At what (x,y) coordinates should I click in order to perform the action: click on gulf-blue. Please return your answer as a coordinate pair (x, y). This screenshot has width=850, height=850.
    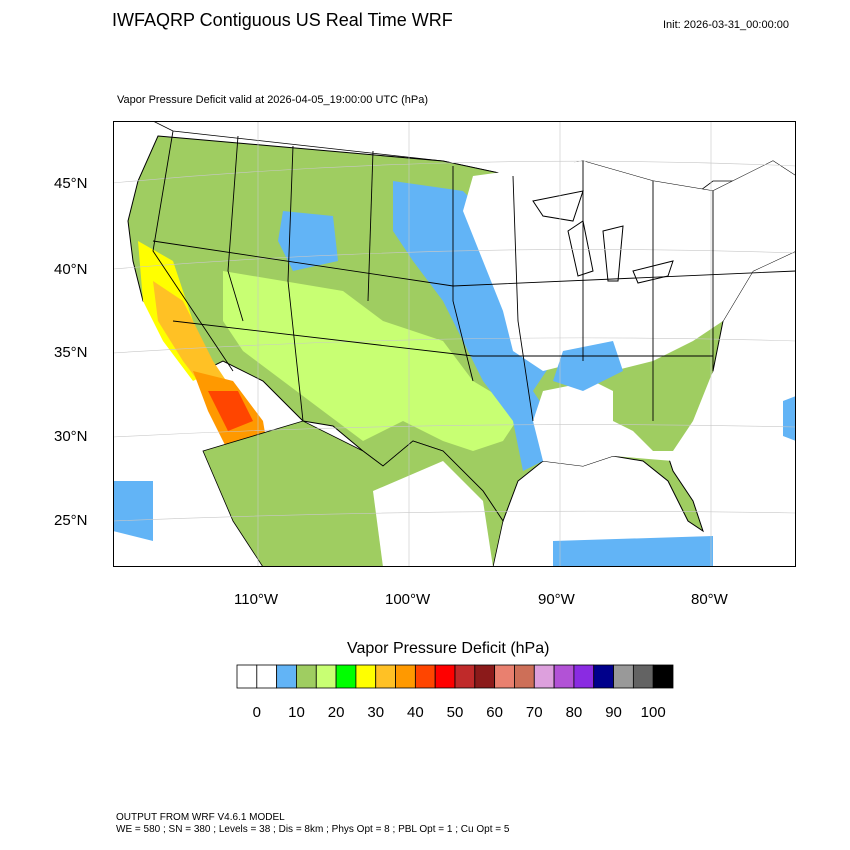
    Looking at the image, I should click on (633, 551).